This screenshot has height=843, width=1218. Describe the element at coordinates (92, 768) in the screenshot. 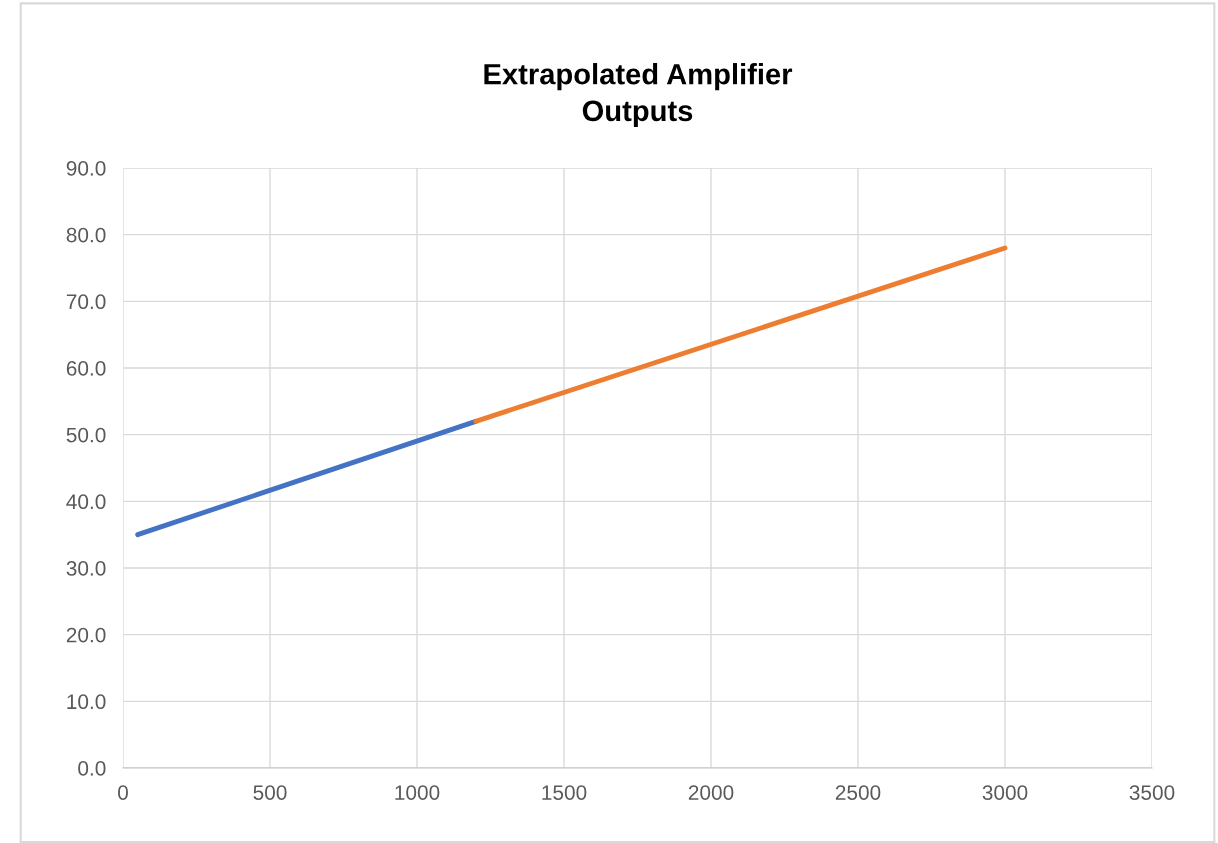

I see `y-tick-label: 0.0` at that location.